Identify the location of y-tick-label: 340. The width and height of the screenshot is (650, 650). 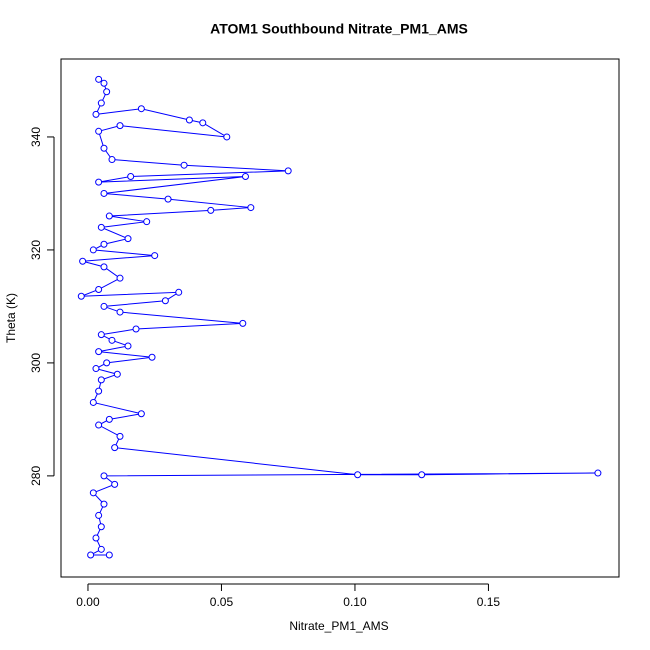
(36, 137).